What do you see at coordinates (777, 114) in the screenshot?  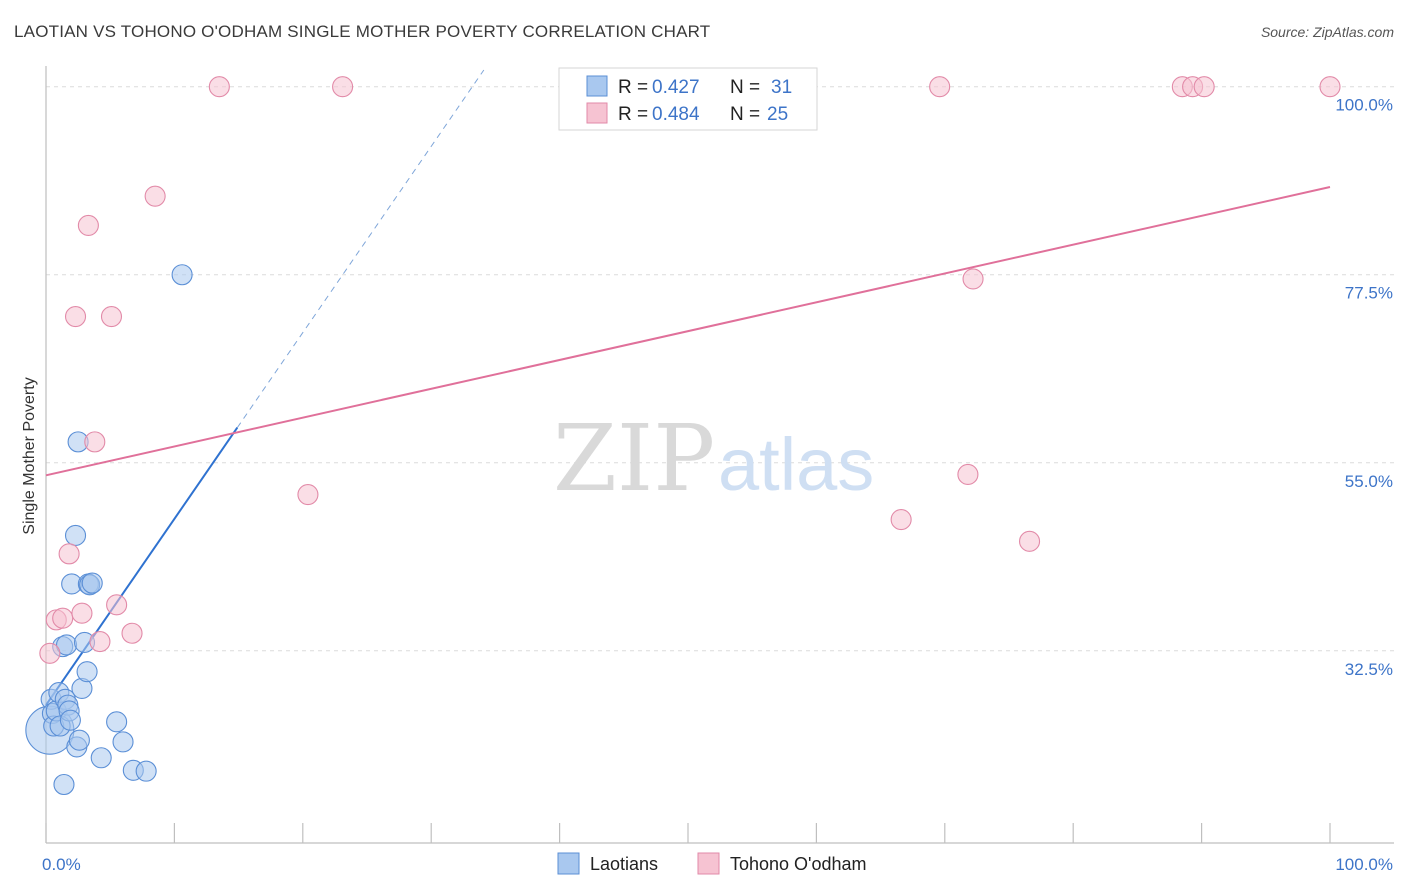 I see `legend-n-value: 25` at bounding box center [777, 114].